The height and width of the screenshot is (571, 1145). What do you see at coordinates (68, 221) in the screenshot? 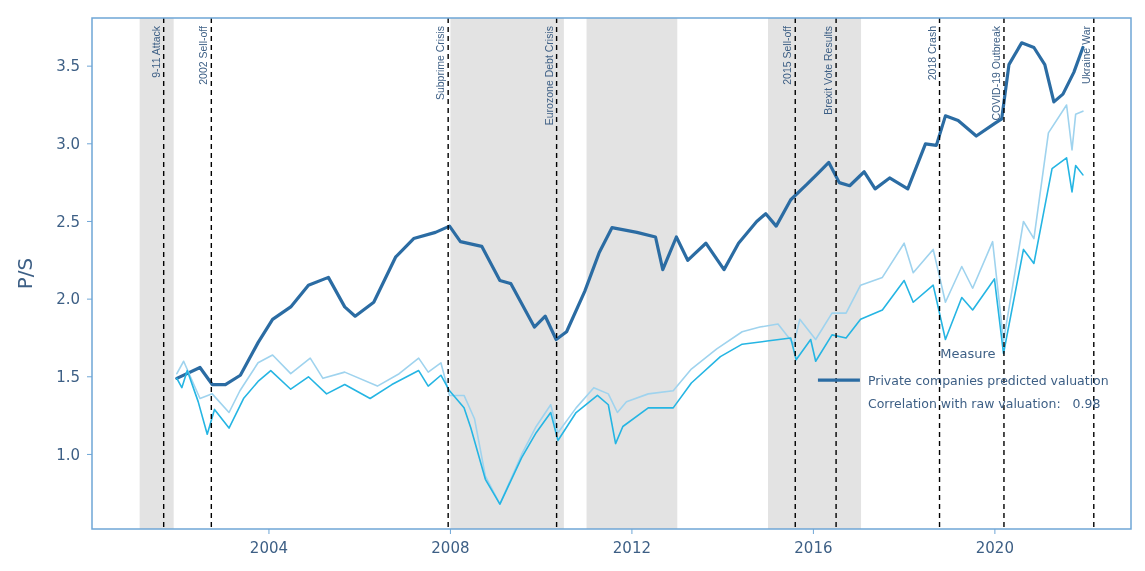
I see `y-tick-label: 2.5` at bounding box center [68, 221].